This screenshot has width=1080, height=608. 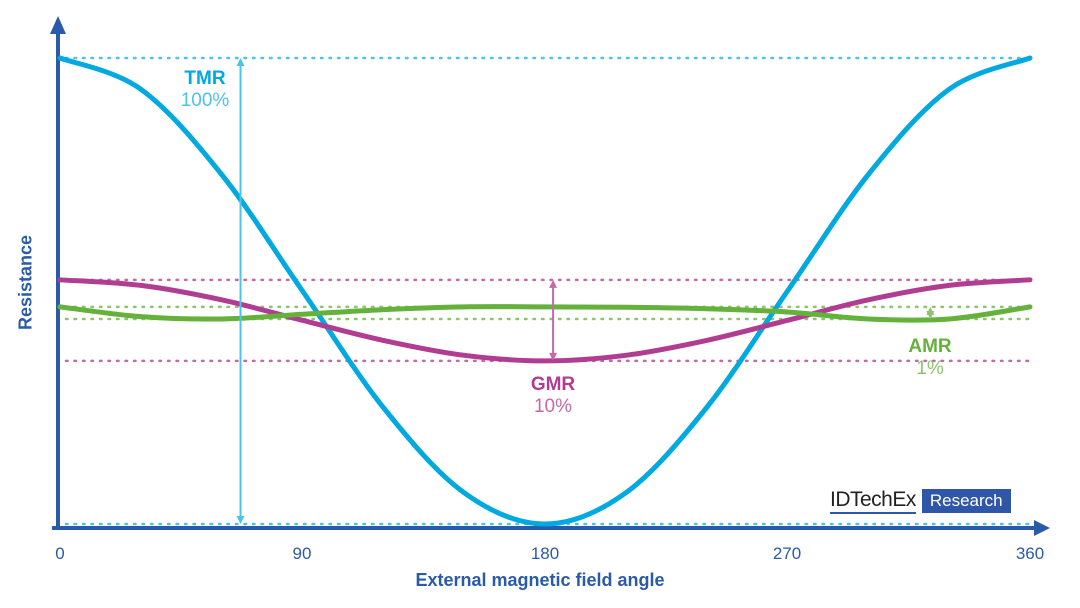 I want to click on x-axis-label: External magnetic field angle, so click(x=540, y=580).